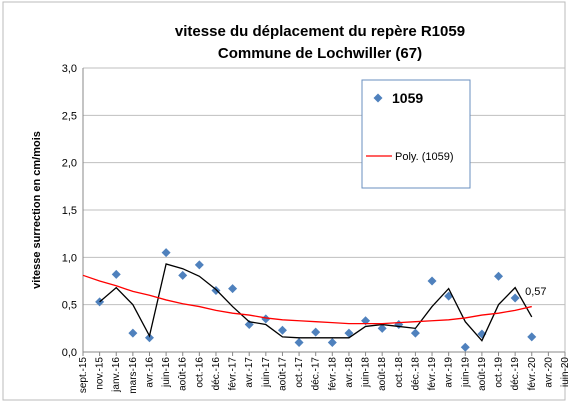 This screenshot has width=568, height=404. I want to click on x-tick-label: avr.-19, so click(449, 372).